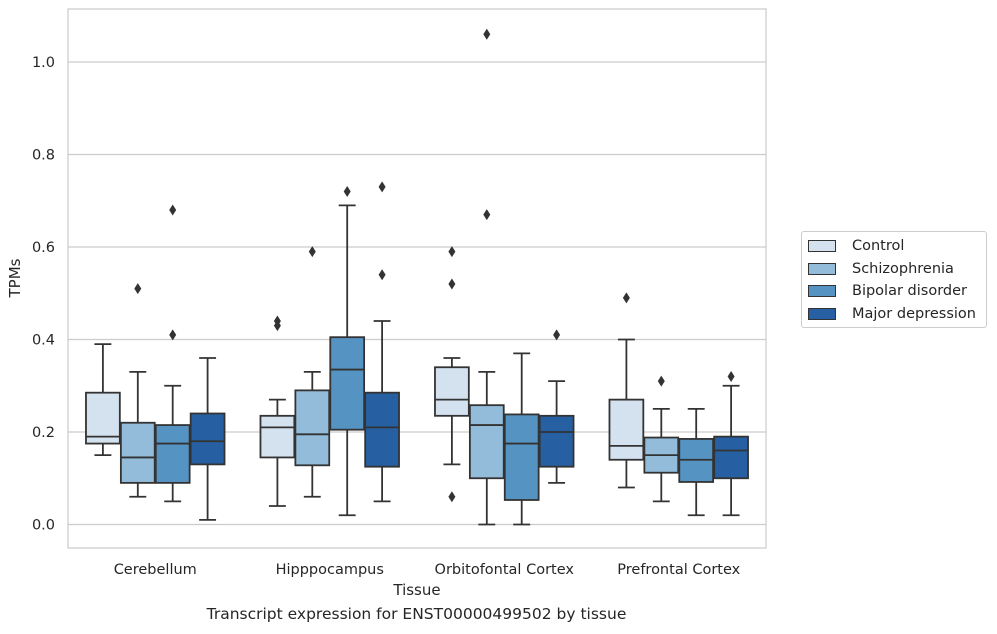  What do you see at coordinates (43, 294) in the screenshot?
I see `y-tick-labels: 0.0 0.2 0.4 0.6 0.8 1.0` at bounding box center [43, 294].